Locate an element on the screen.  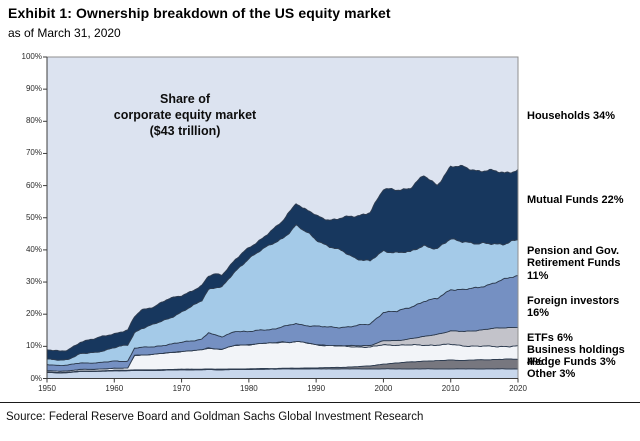
y-tick-30: 30% is located at coordinates (33, 282).